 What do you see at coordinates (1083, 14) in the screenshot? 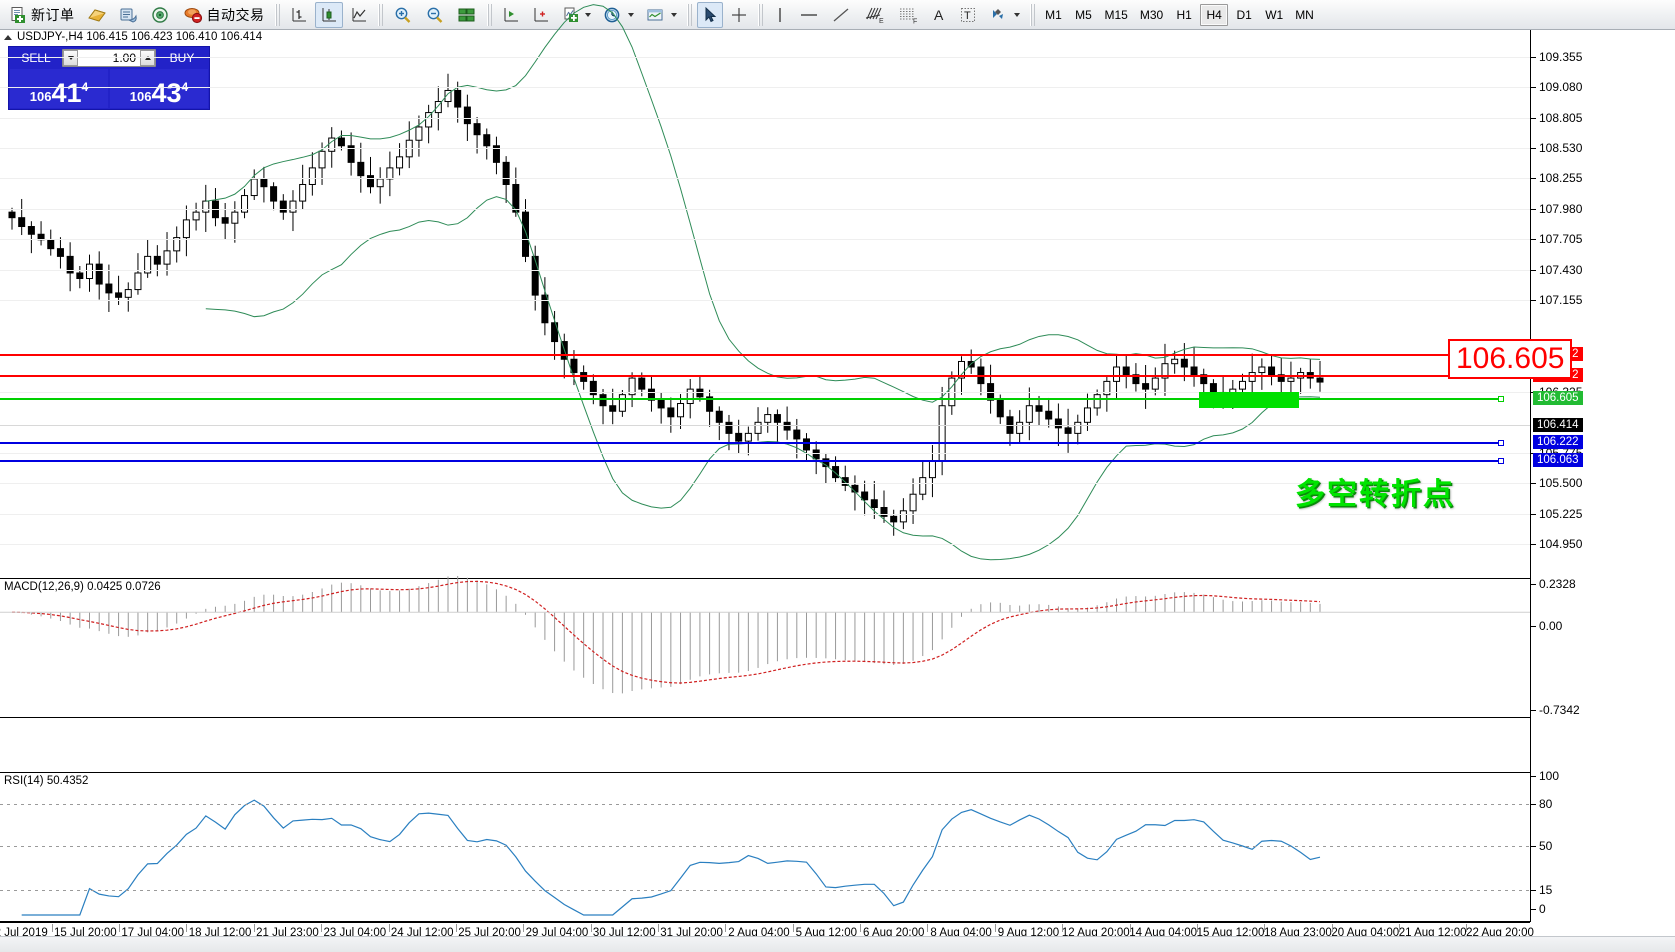
I see `timeframe-button-m5: M5` at bounding box center [1083, 14].